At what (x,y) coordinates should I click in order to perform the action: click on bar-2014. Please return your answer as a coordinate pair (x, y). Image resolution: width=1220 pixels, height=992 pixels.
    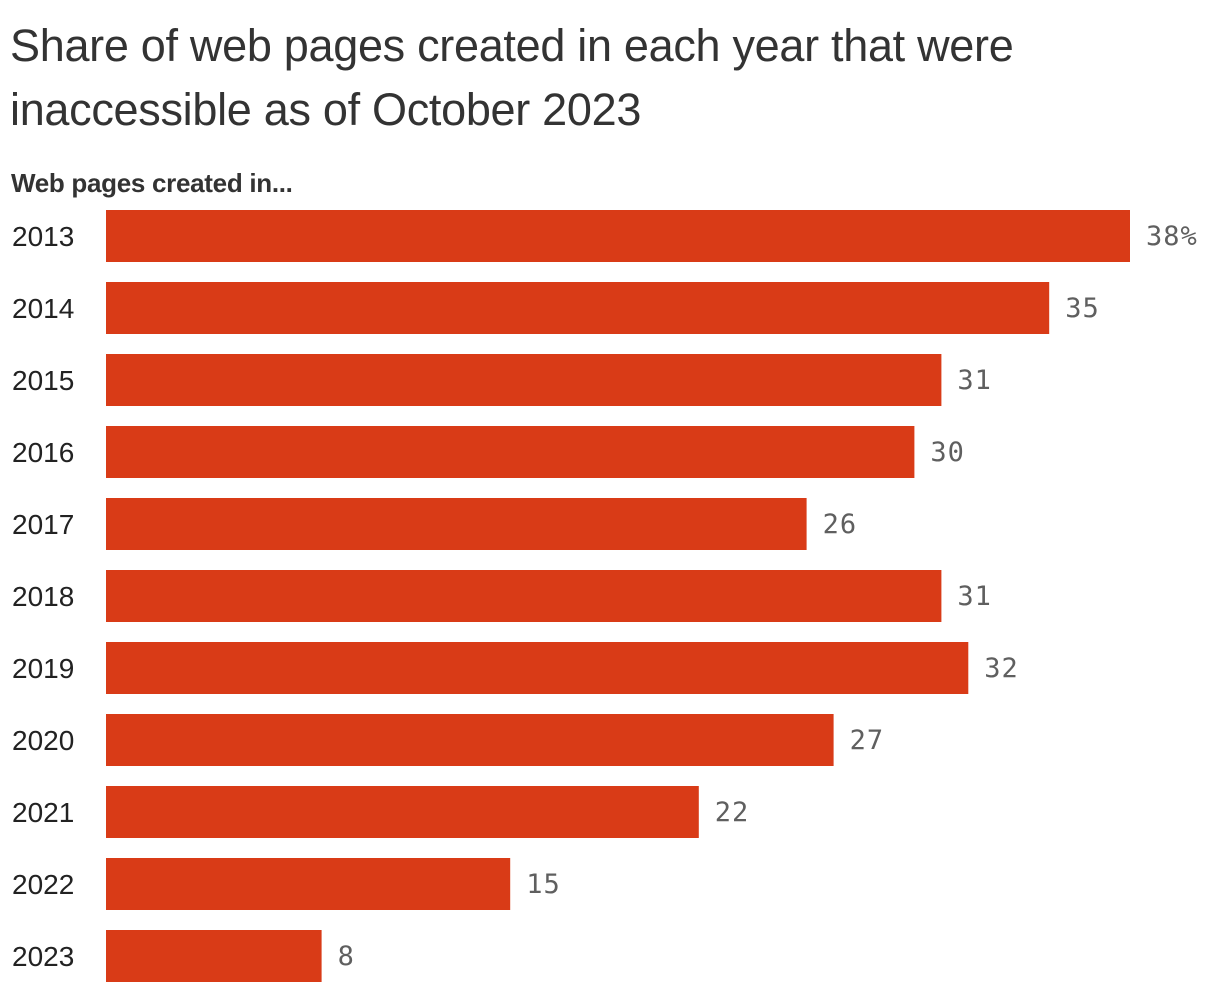
    Looking at the image, I should click on (578, 308).